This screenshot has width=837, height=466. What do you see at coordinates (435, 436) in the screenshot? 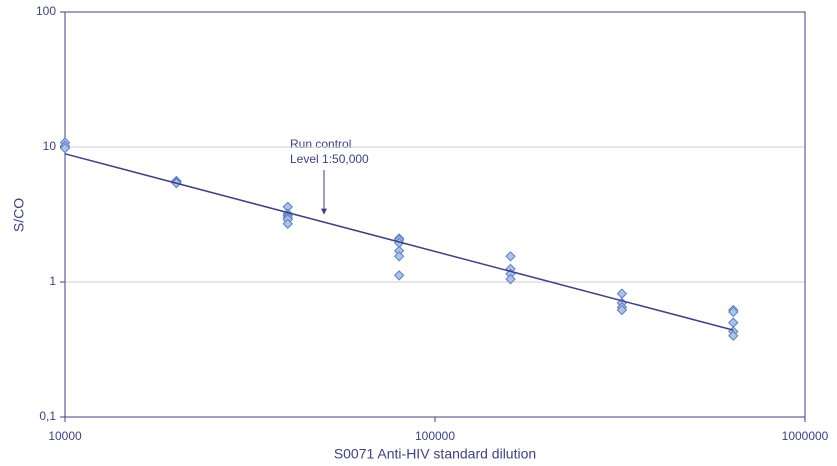
I see `x-tick-label: 100000` at bounding box center [435, 436].